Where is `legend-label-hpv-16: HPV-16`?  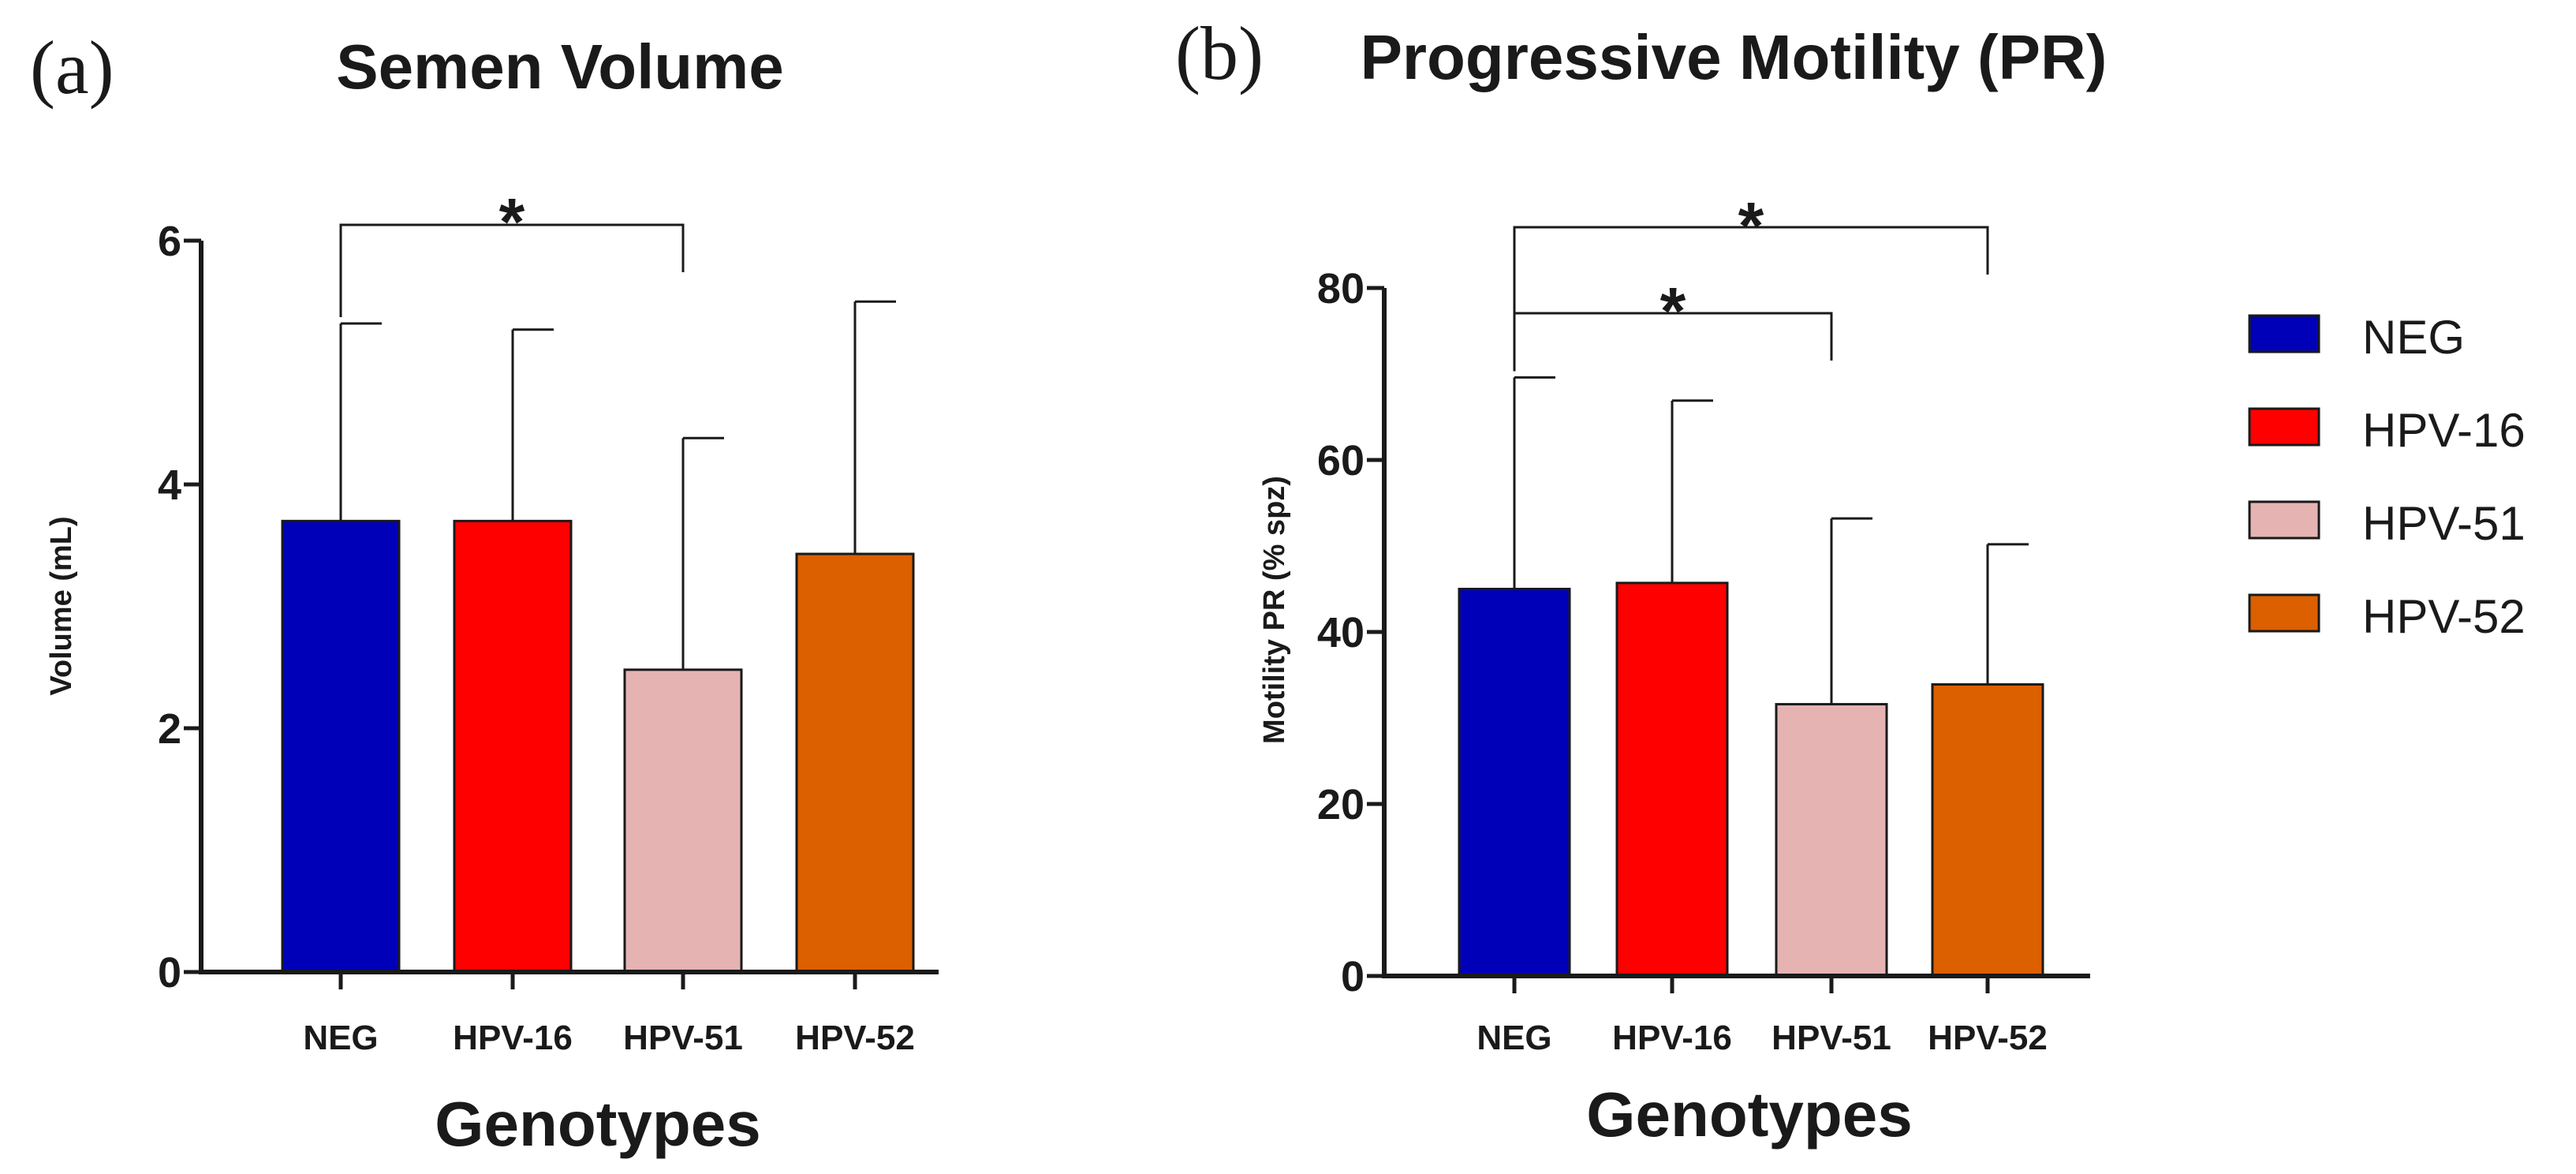 legend-label-hpv-16: HPV-16 is located at coordinates (2444, 431).